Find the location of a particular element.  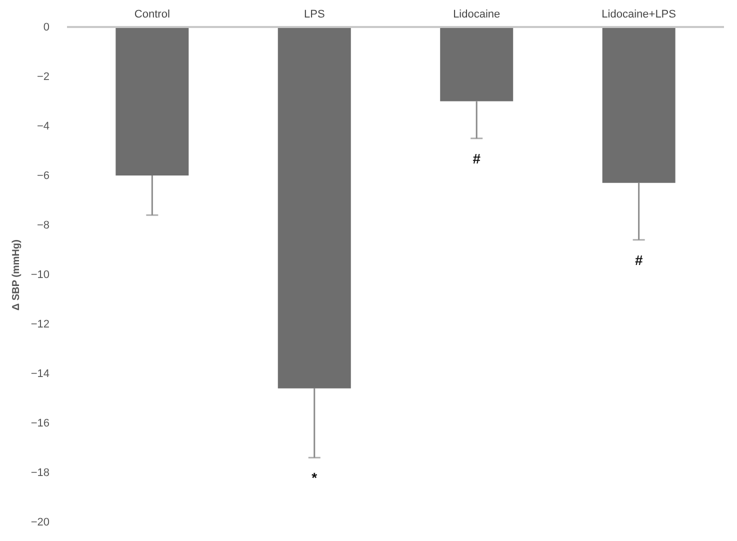

y-axis-title: Δ SBP (mmHg) is located at coordinates (16, 275).